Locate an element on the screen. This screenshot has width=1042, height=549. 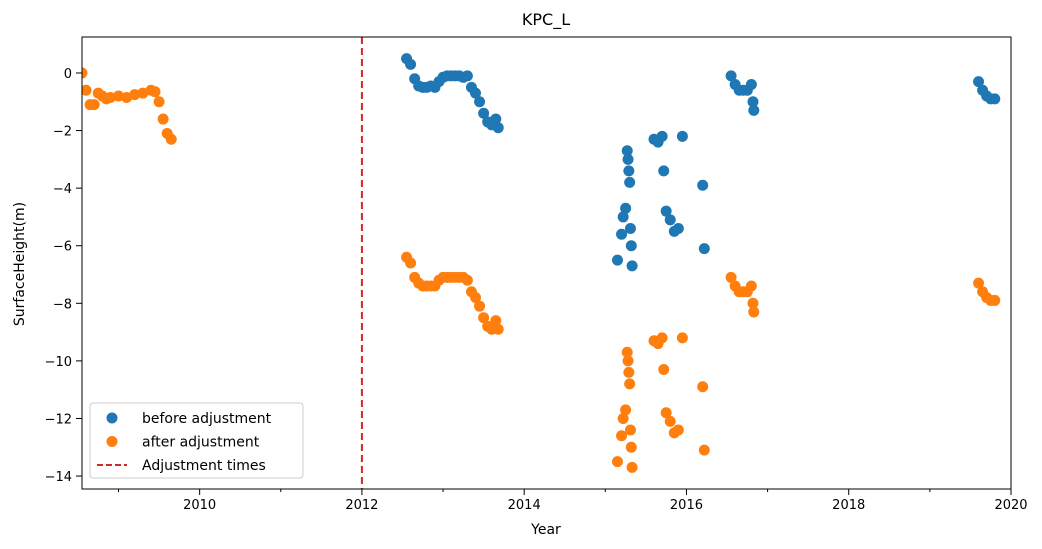
y-tick-label: −4 is located at coordinates (62, 189).